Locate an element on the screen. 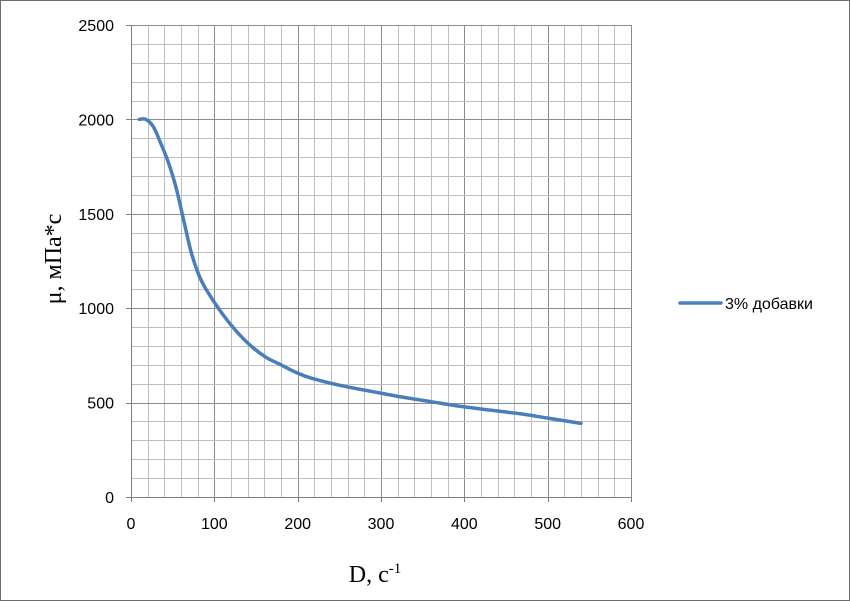 This screenshot has width=850, height=602. x-tick-label: 400 is located at coordinates (464, 524).